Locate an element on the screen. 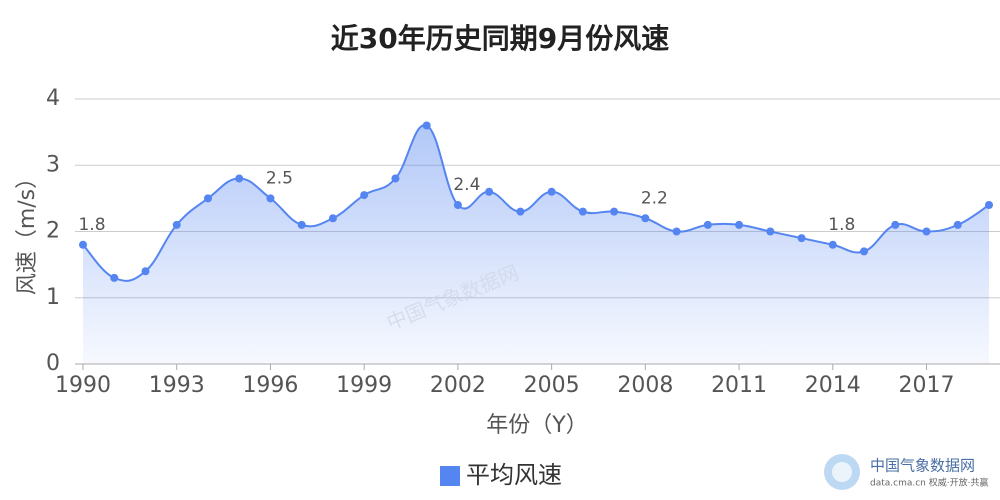 This screenshot has height=500, width=1000. y-tick-label: 2 is located at coordinates (53, 231).